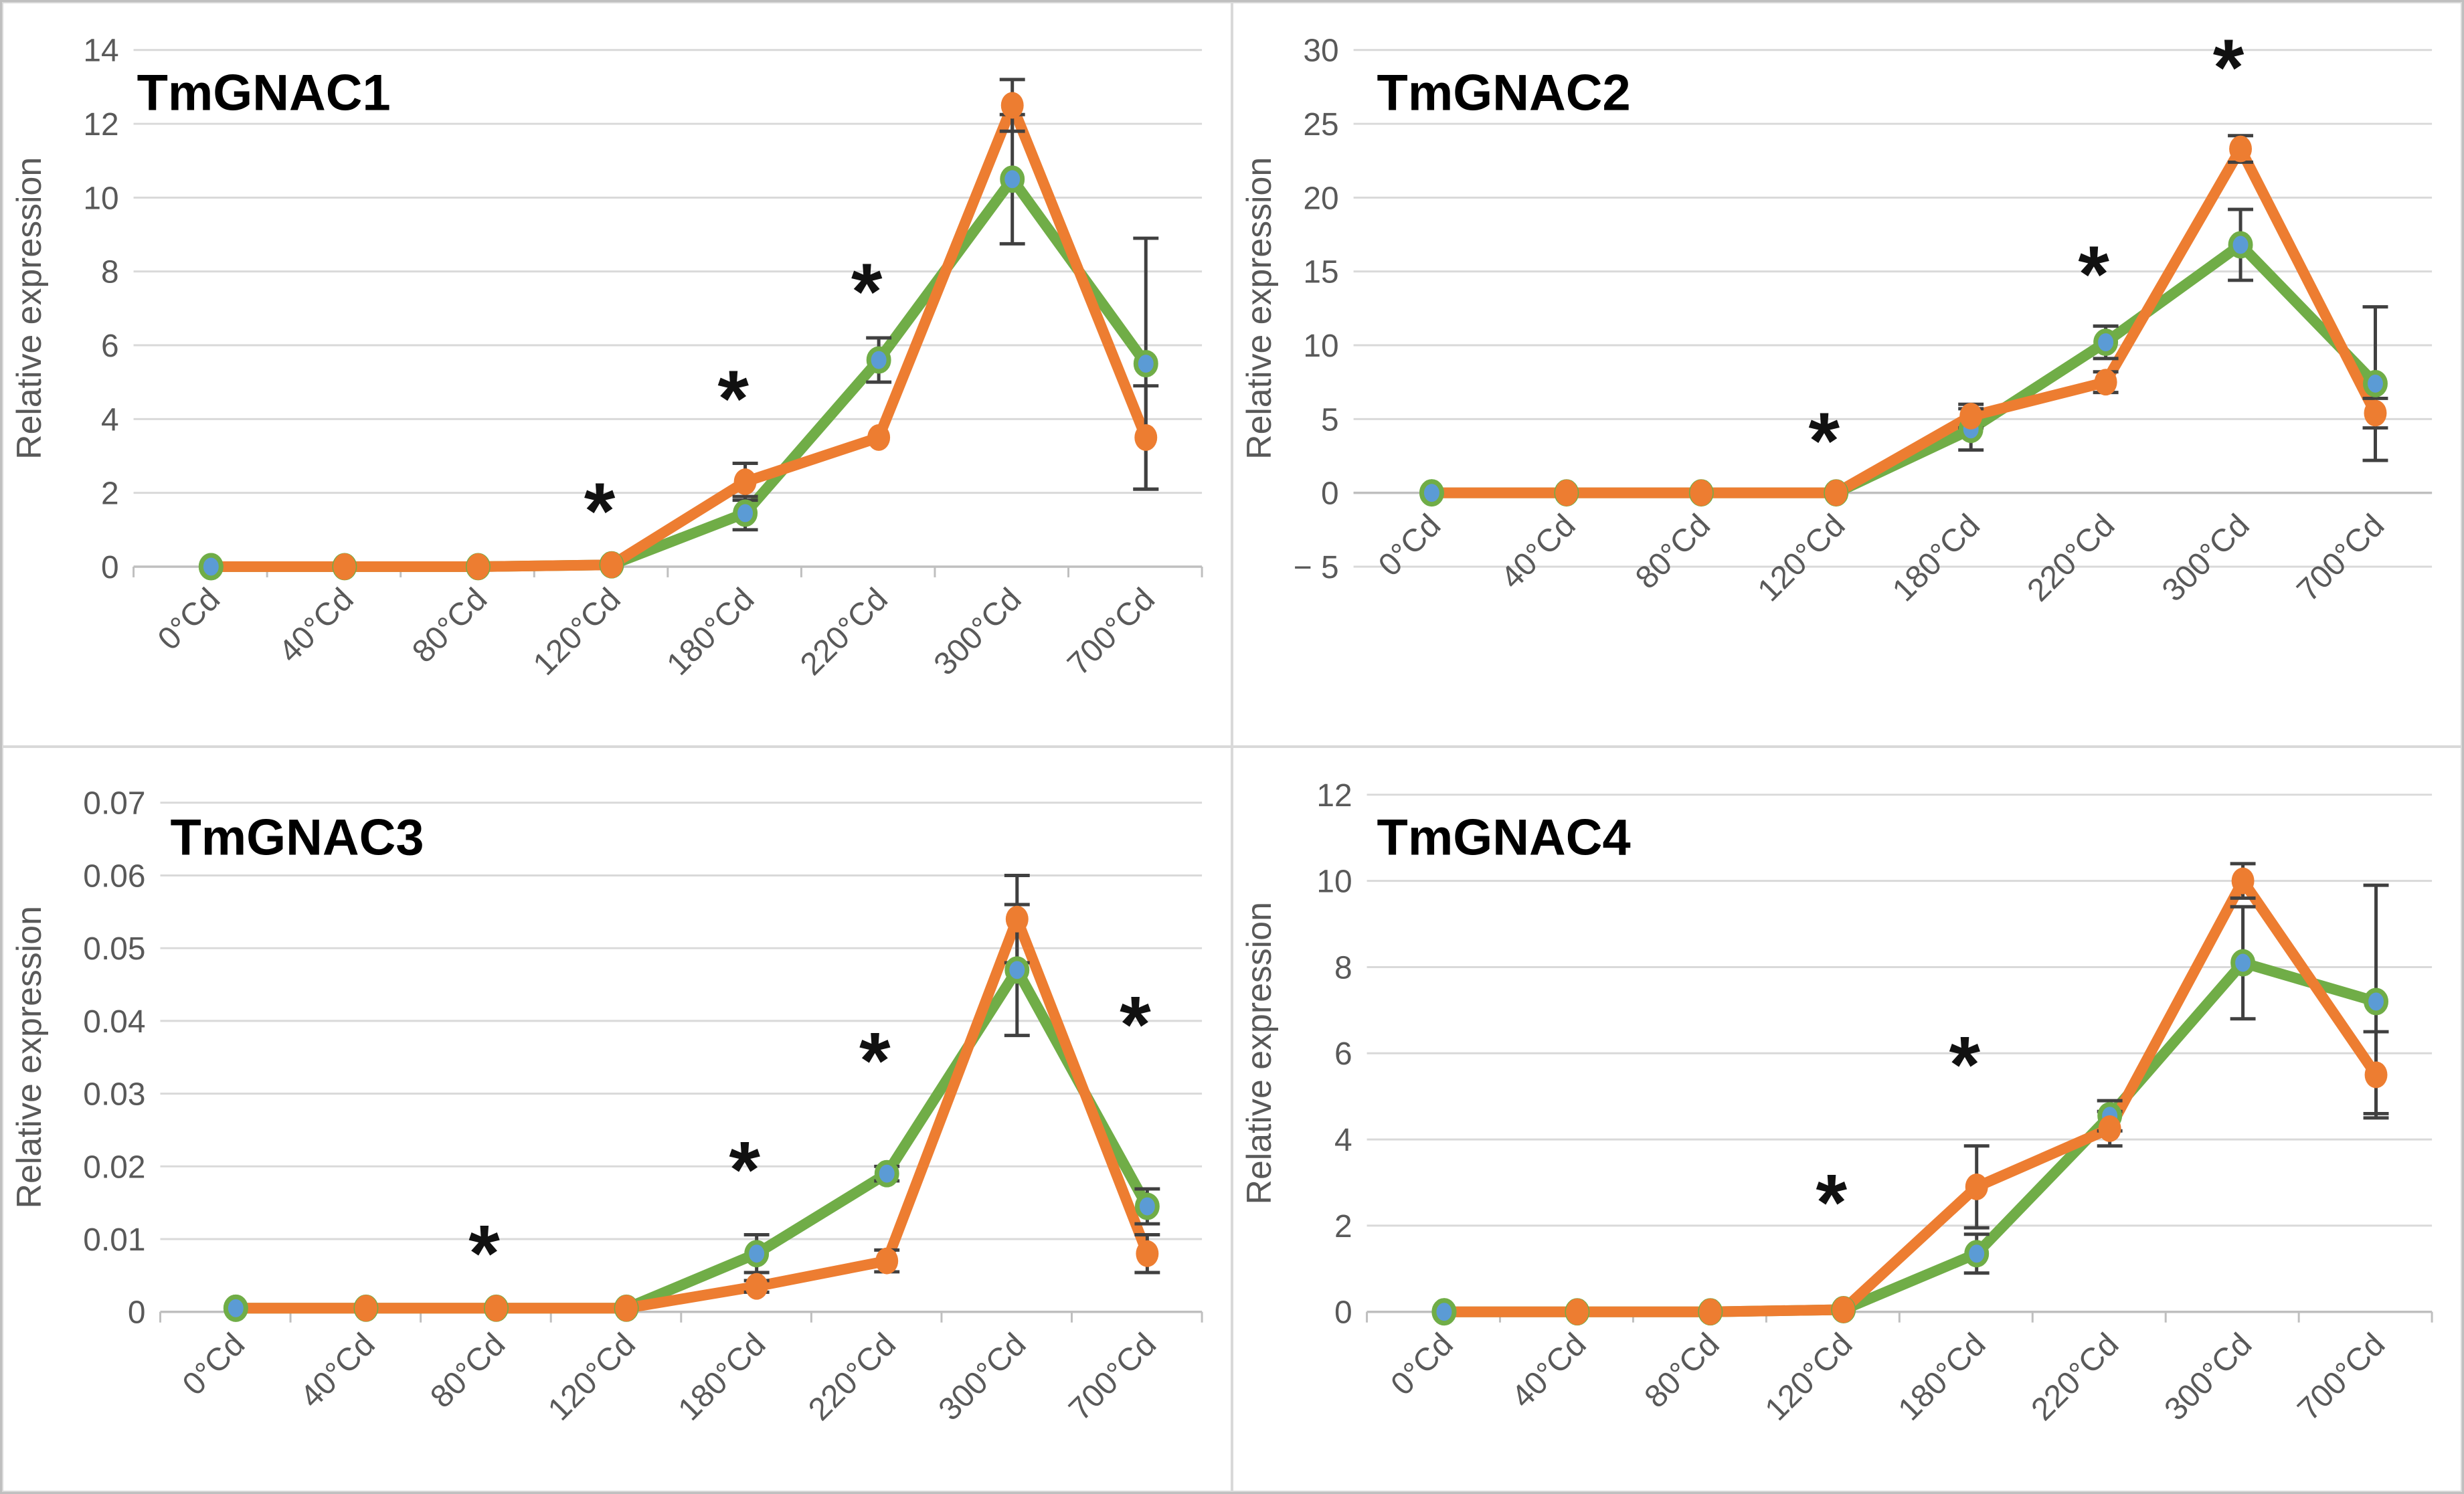 Image resolution: width=2464 pixels, height=1494 pixels. Describe the element at coordinates (114, 949) in the screenshot. I see `y-tick-label: 0.05` at that location.